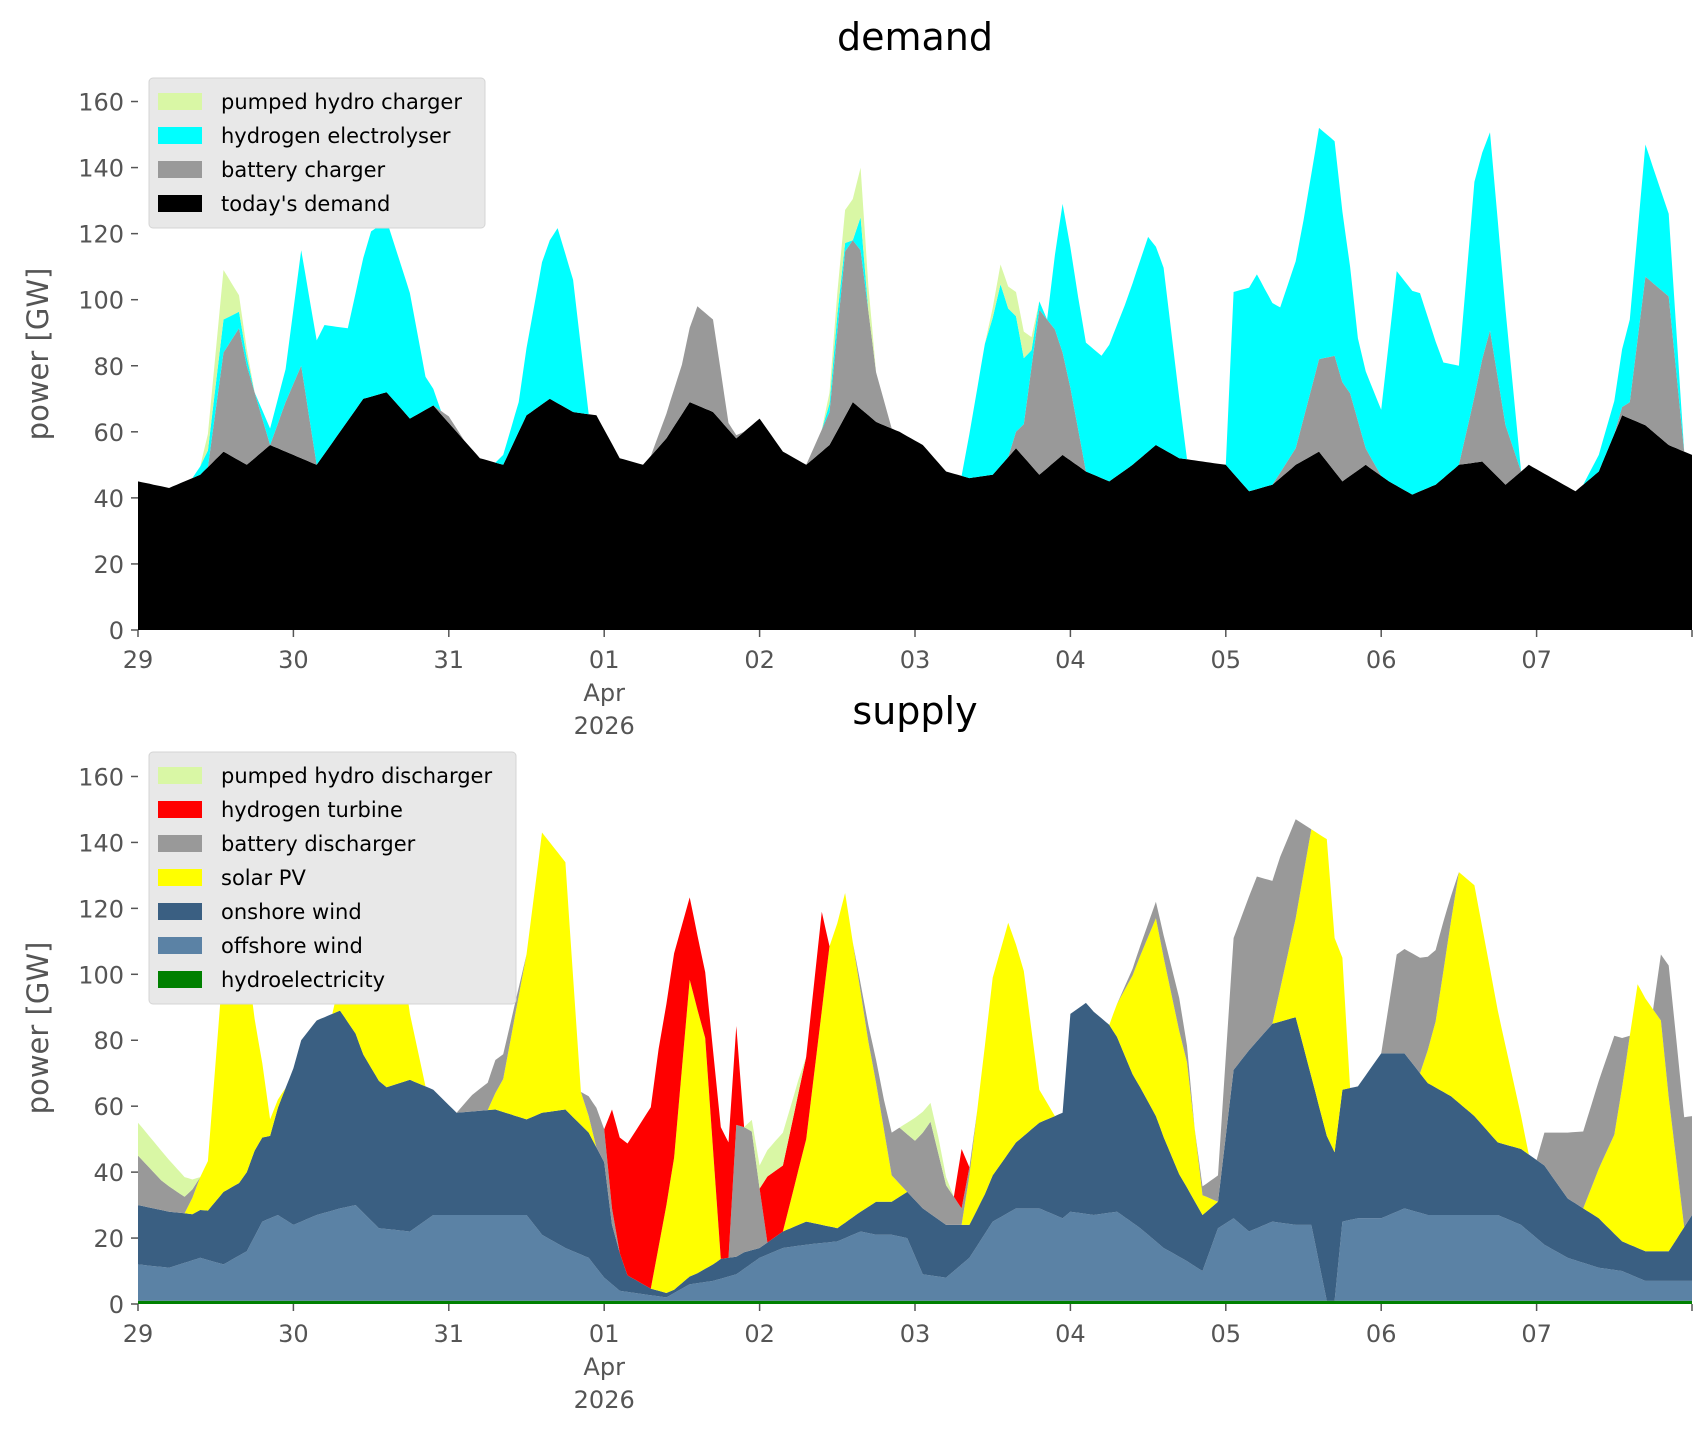 This screenshot has height=1431, width=1706. I want to click on supply-legend-label-hydroelectricity: hydroelectricity, so click(303, 980).